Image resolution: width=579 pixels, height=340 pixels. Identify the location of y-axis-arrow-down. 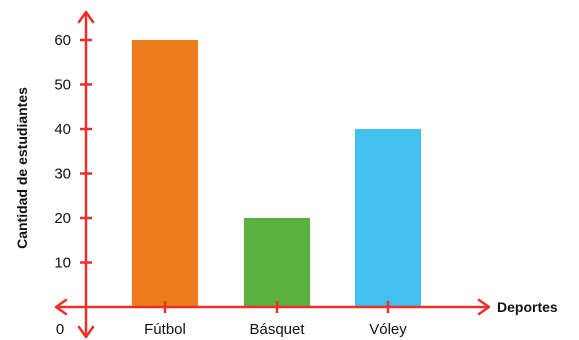
(86, 332).